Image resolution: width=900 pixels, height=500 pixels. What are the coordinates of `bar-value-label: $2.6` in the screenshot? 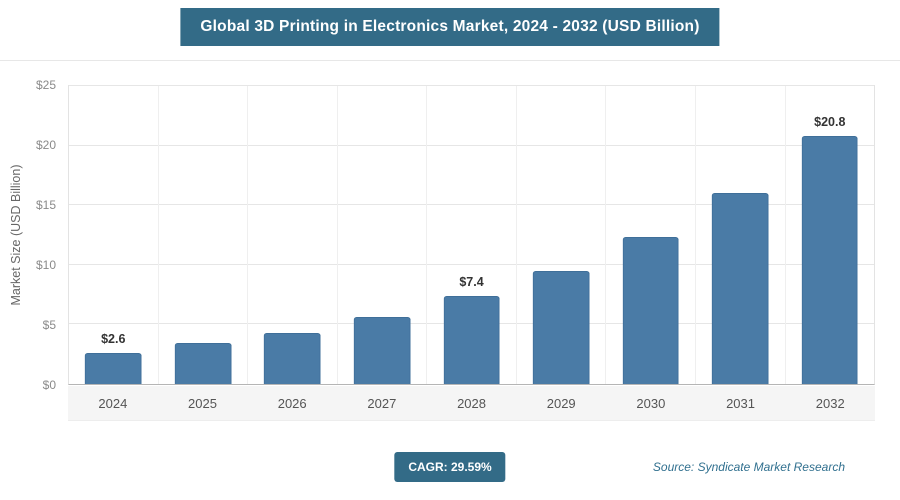 It's located at (113, 339).